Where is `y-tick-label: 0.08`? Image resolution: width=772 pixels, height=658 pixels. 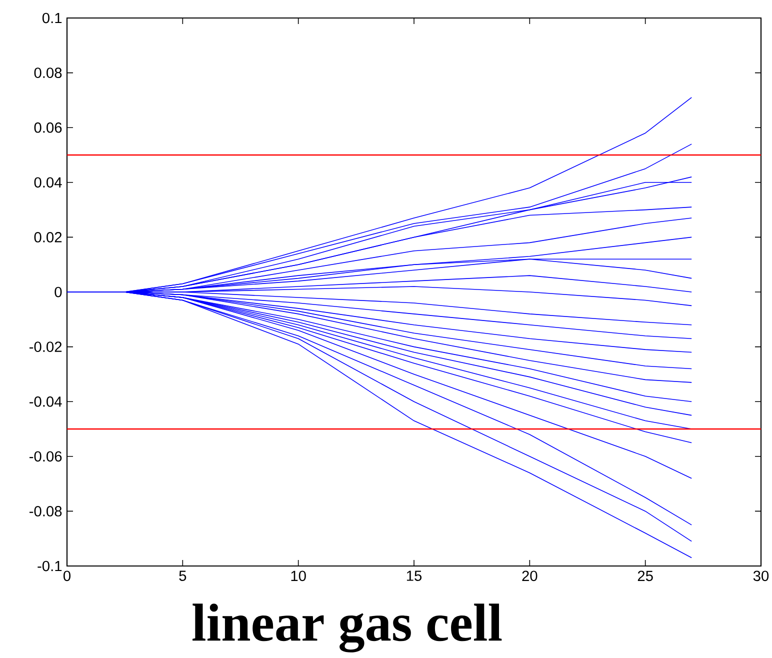 y-tick-label: 0.08 is located at coordinates (48, 73).